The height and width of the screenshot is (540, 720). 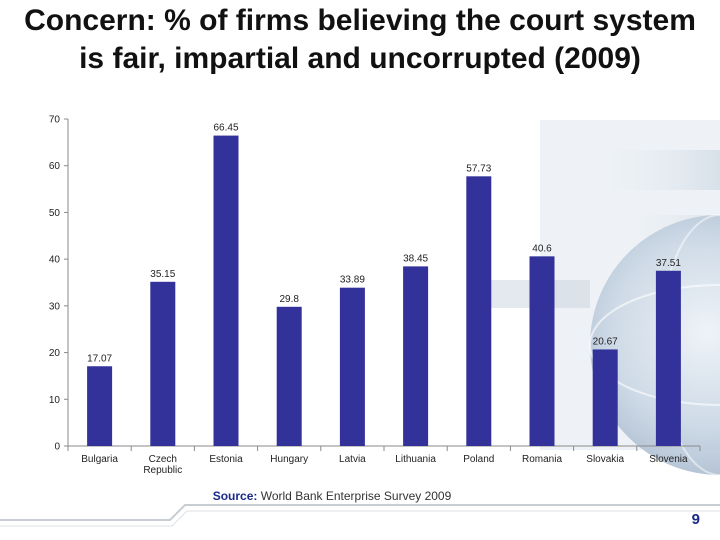 What do you see at coordinates (695, 519) in the screenshot?
I see `page-number: 9` at bounding box center [695, 519].